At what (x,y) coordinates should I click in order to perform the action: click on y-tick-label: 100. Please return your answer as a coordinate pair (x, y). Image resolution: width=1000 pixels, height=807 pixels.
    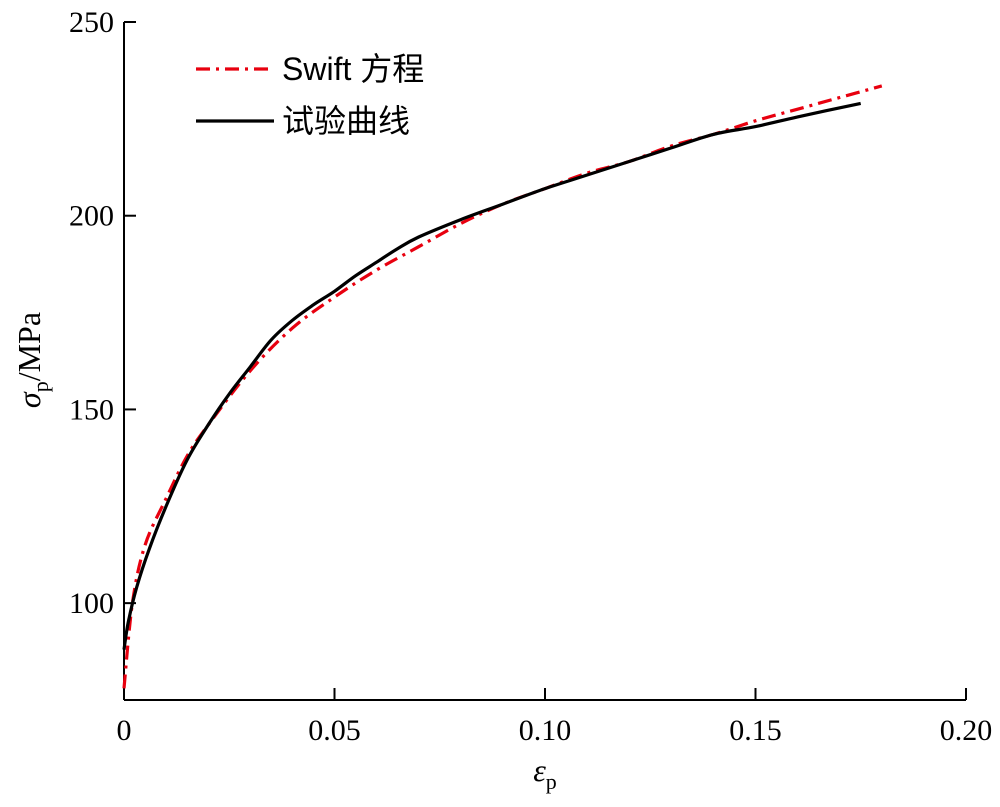
    Looking at the image, I should click on (91, 603).